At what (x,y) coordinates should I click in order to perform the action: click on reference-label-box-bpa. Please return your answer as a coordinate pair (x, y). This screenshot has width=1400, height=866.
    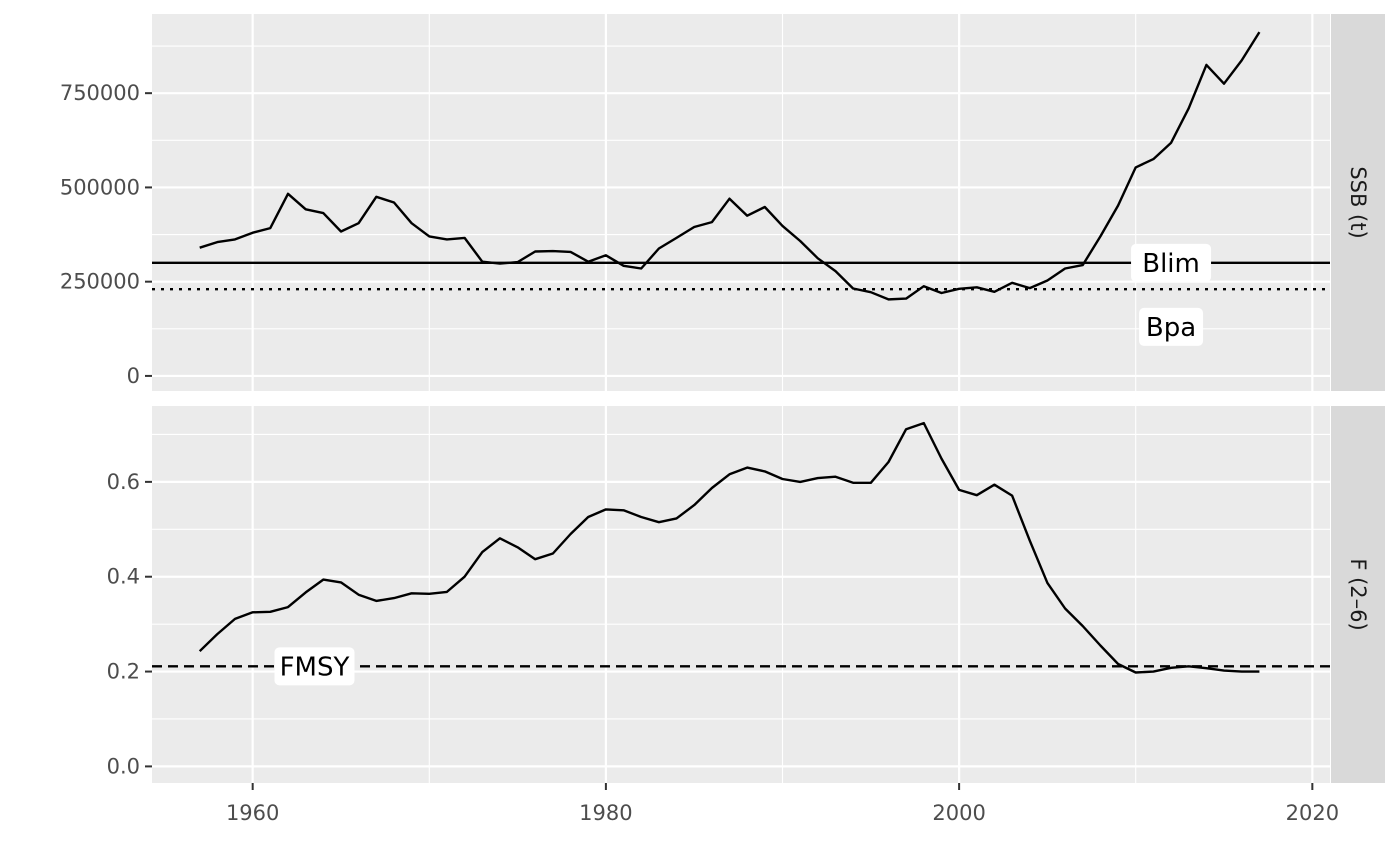
    Looking at the image, I should click on (1171, 326).